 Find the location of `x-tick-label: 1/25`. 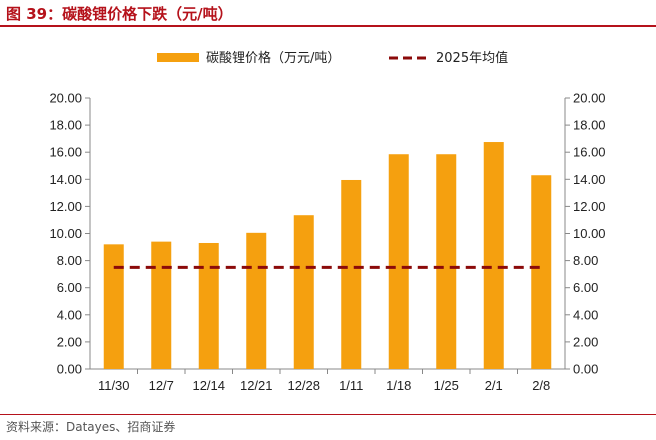

x-tick-label: 1/25 is located at coordinates (446, 385).